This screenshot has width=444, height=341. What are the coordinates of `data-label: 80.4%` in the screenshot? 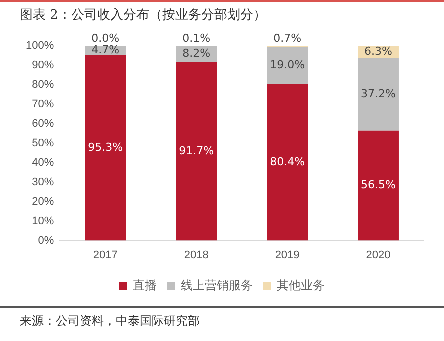 It's located at (288, 161).